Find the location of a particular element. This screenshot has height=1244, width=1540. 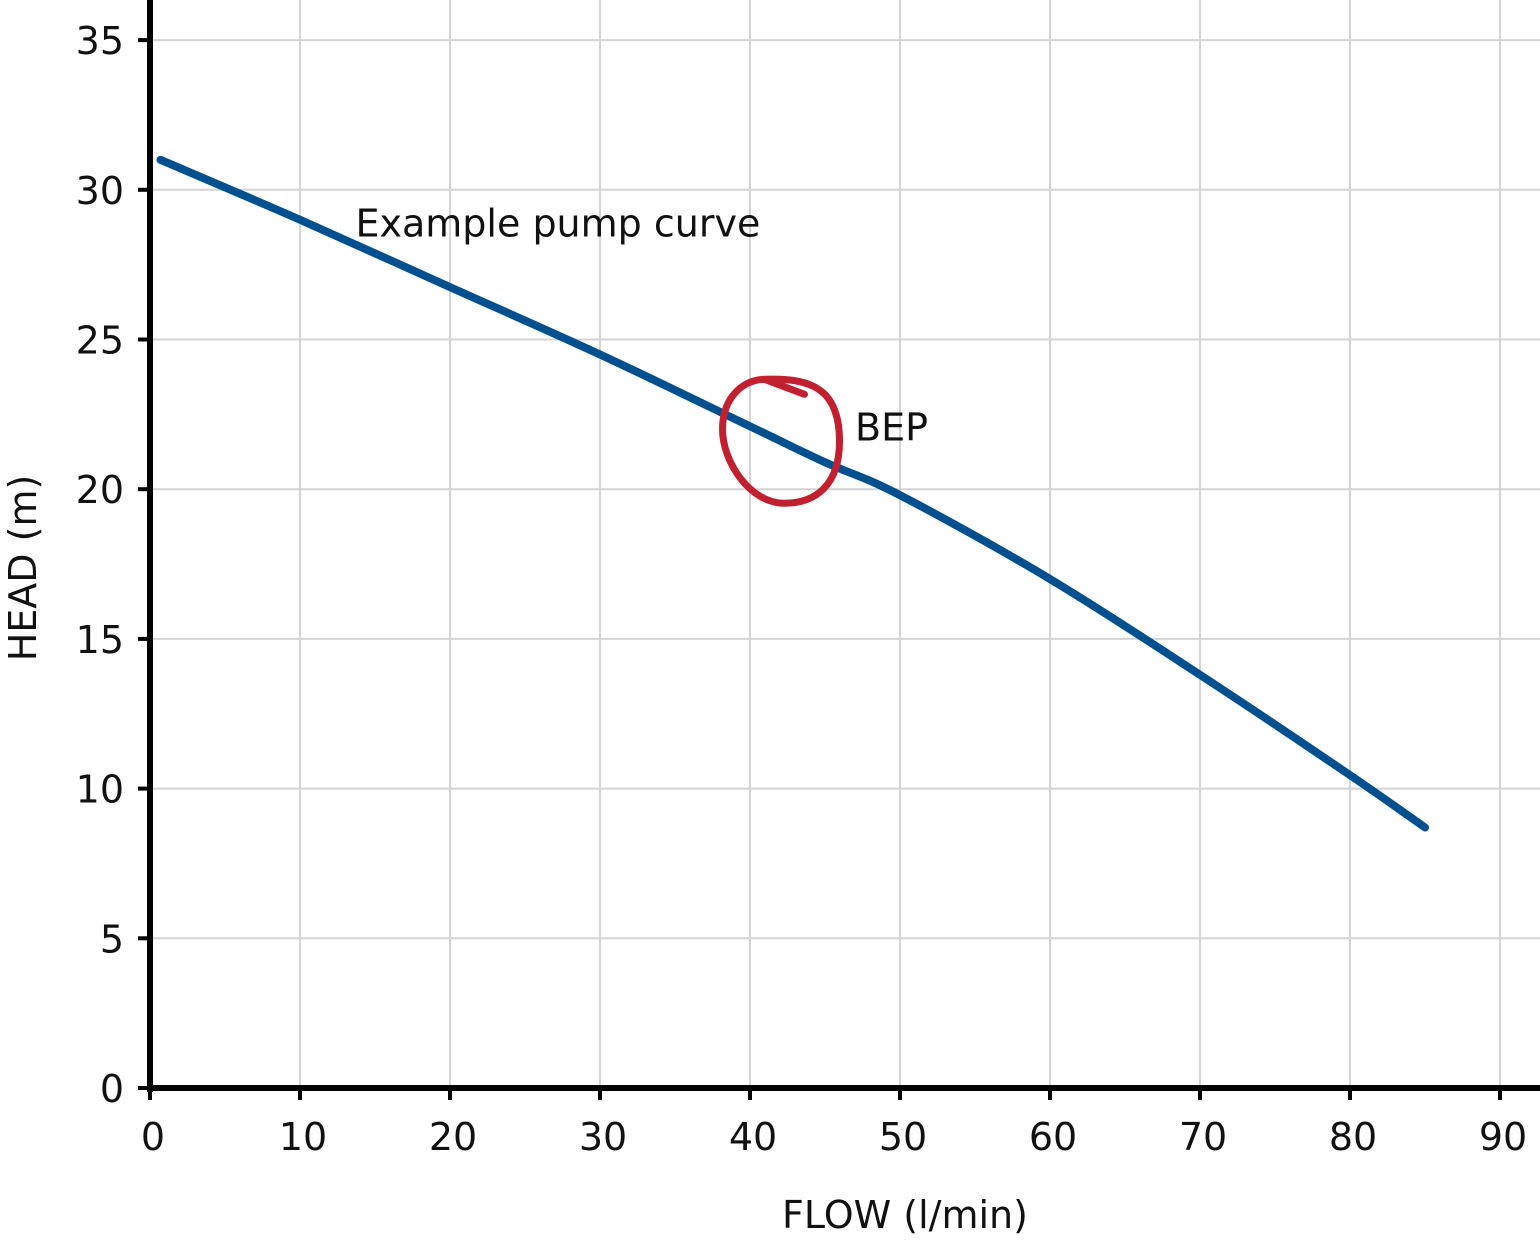

x-tick-label: 40 is located at coordinates (753, 1137).